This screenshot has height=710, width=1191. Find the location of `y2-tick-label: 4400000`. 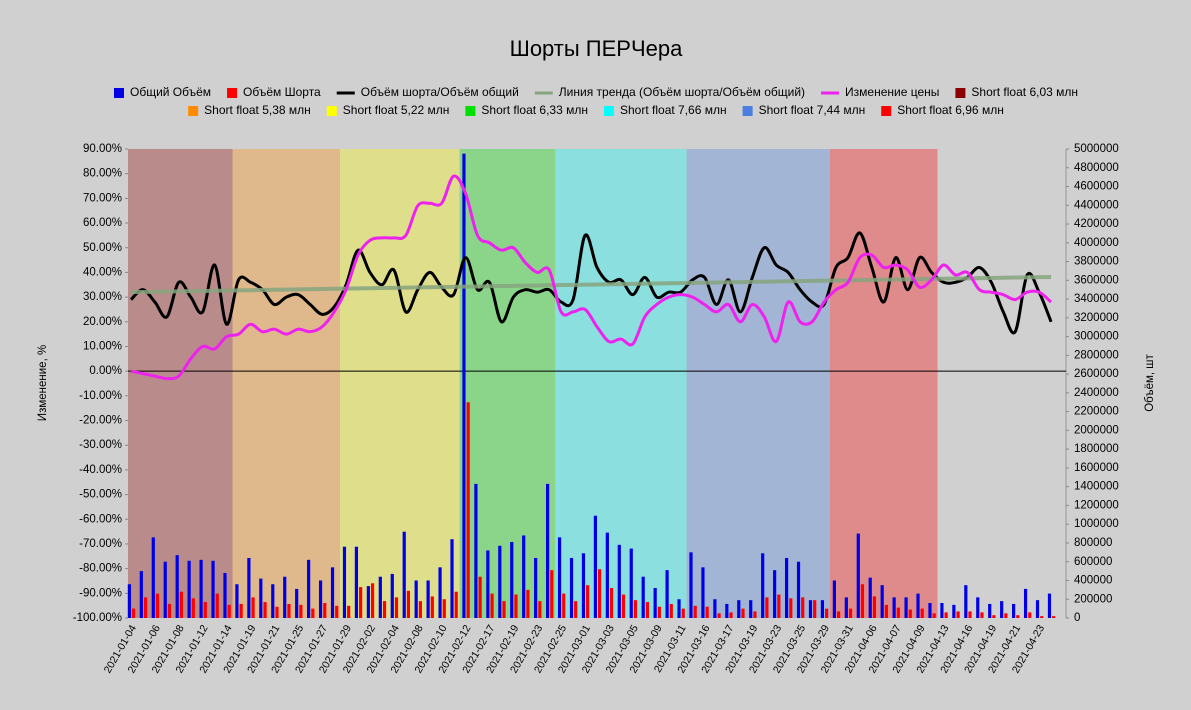

y2-tick-label: 4400000 is located at coordinates (1096, 205).